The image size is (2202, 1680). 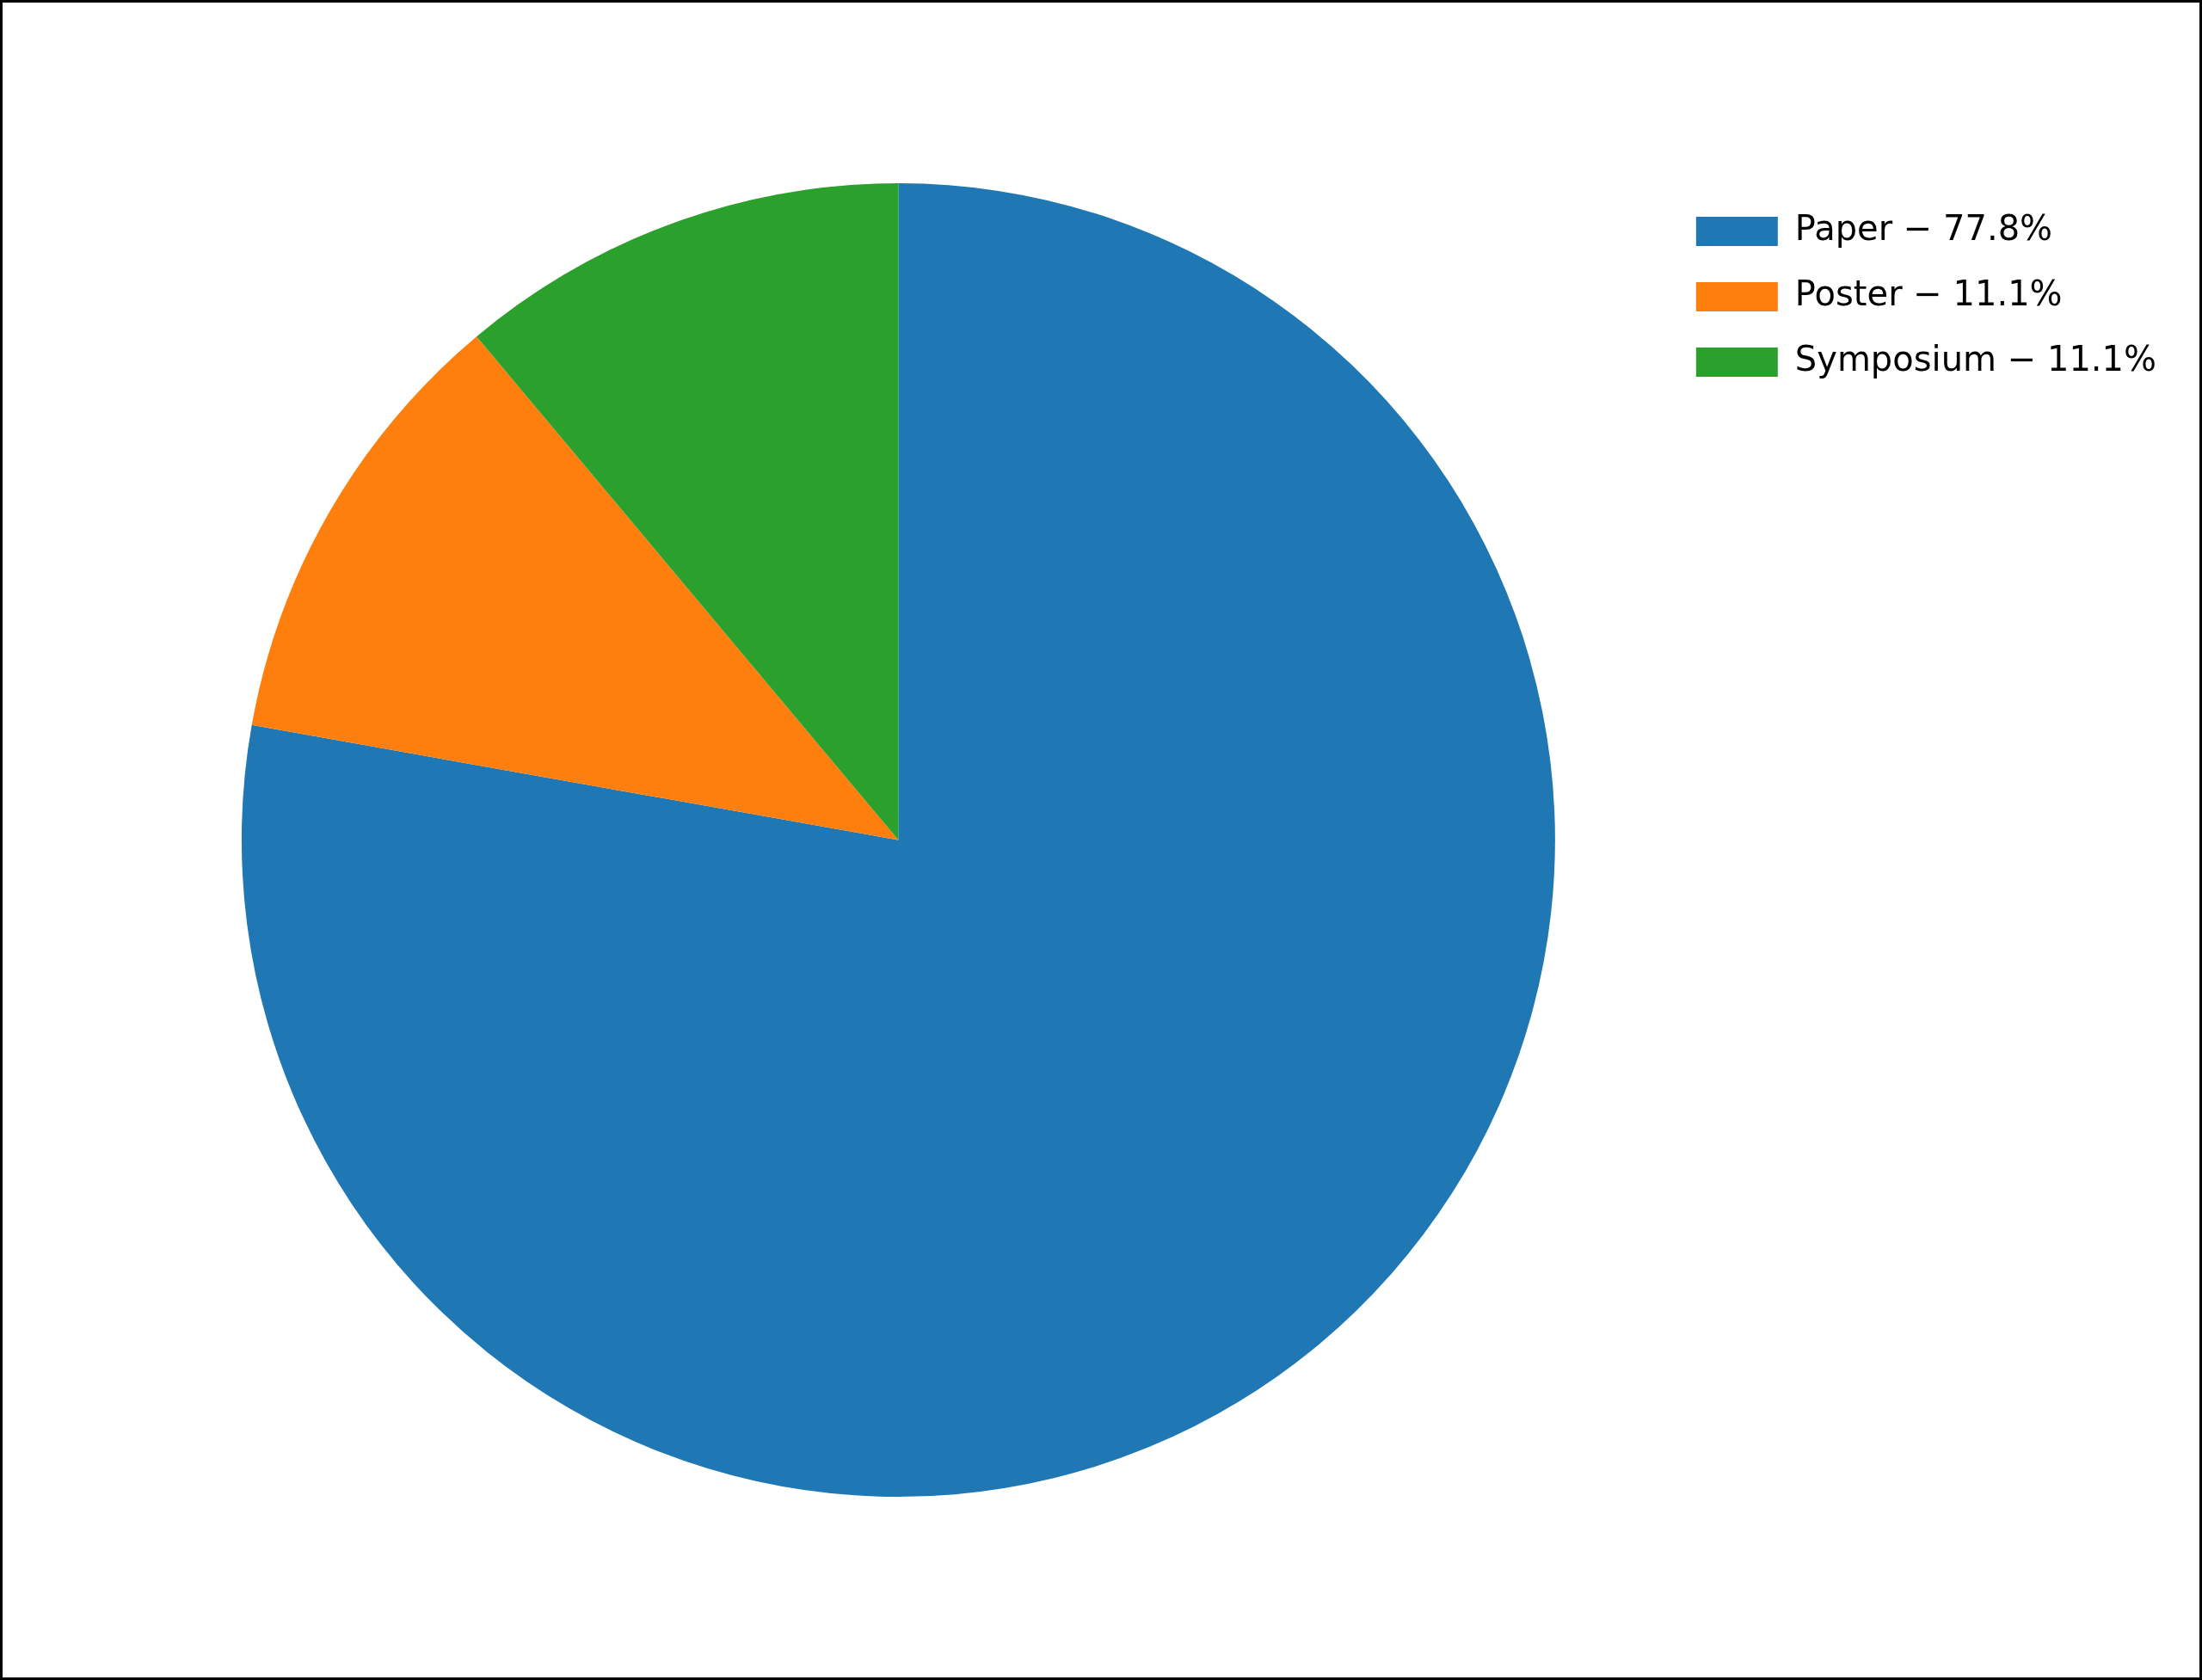 What do you see at coordinates (1923, 229) in the screenshot?
I see `legend-label: Paper − 77.8%` at bounding box center [1923, 229].